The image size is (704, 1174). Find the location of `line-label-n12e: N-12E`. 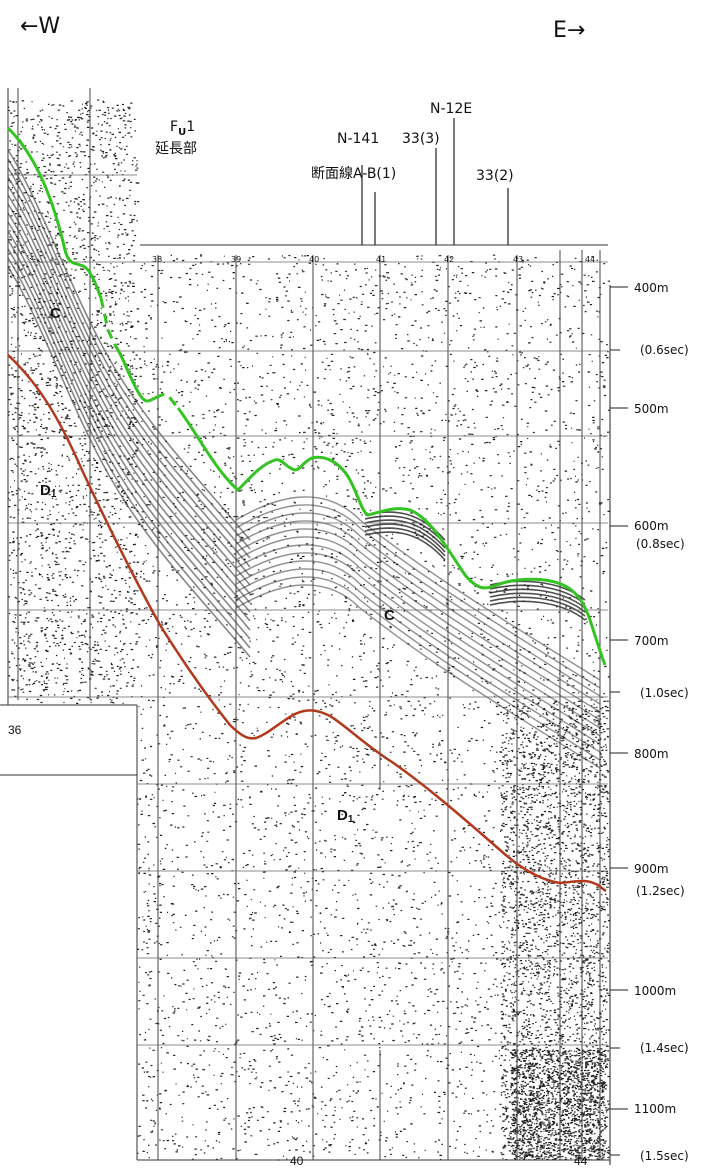

line-label-n12e: N-12E is located at coordinates (451, 109).